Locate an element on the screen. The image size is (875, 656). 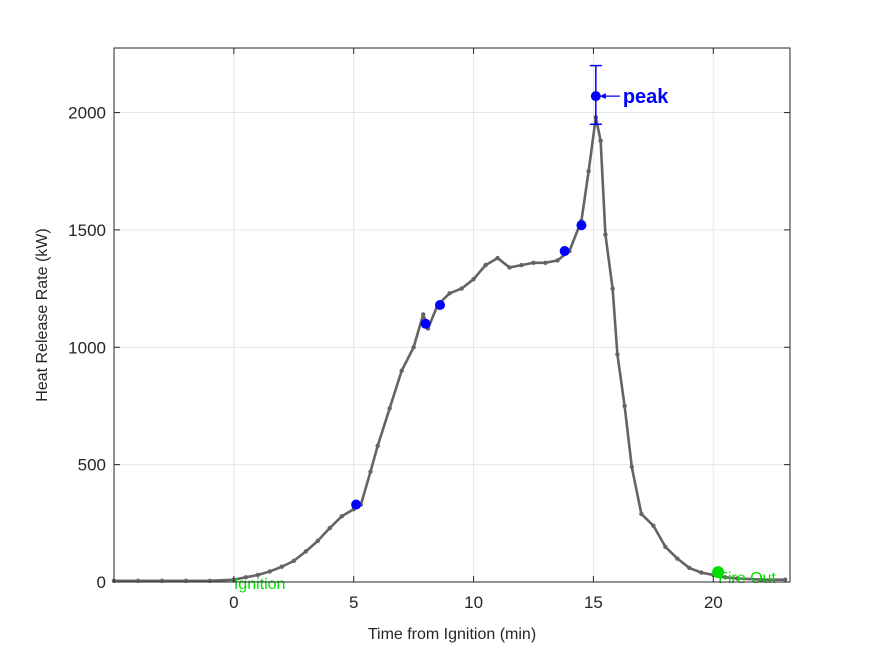
y-tick-label: 0 is located at coordinates (101, 582).